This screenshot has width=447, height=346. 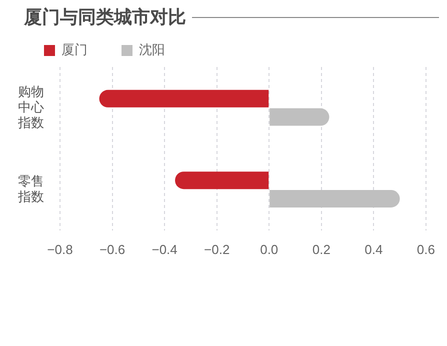 What do you see at coordinates (112, 249) in the screenshot?
I see `x-tick-label: −0.6` at bounding box center [112, 249].